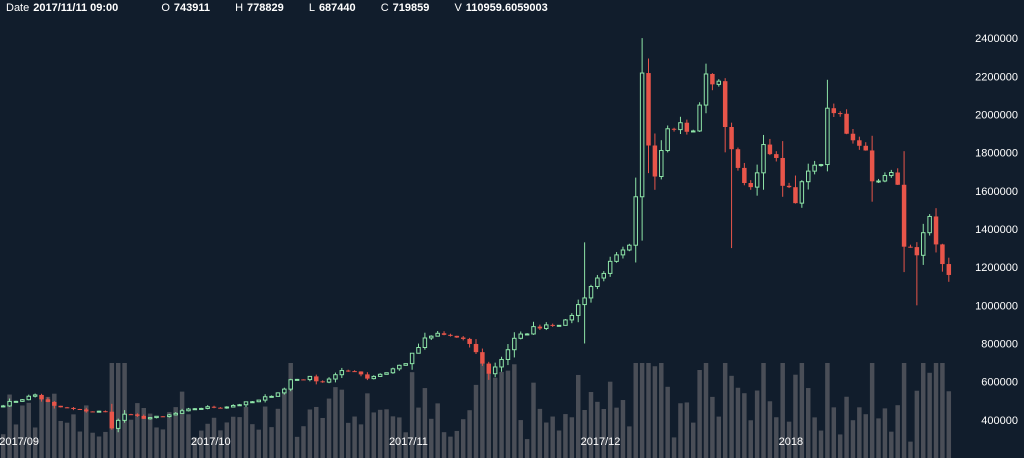 This screenshot has width=1024, height=458. I want to click on y-tick-label: 2000000, so click(996, 116).